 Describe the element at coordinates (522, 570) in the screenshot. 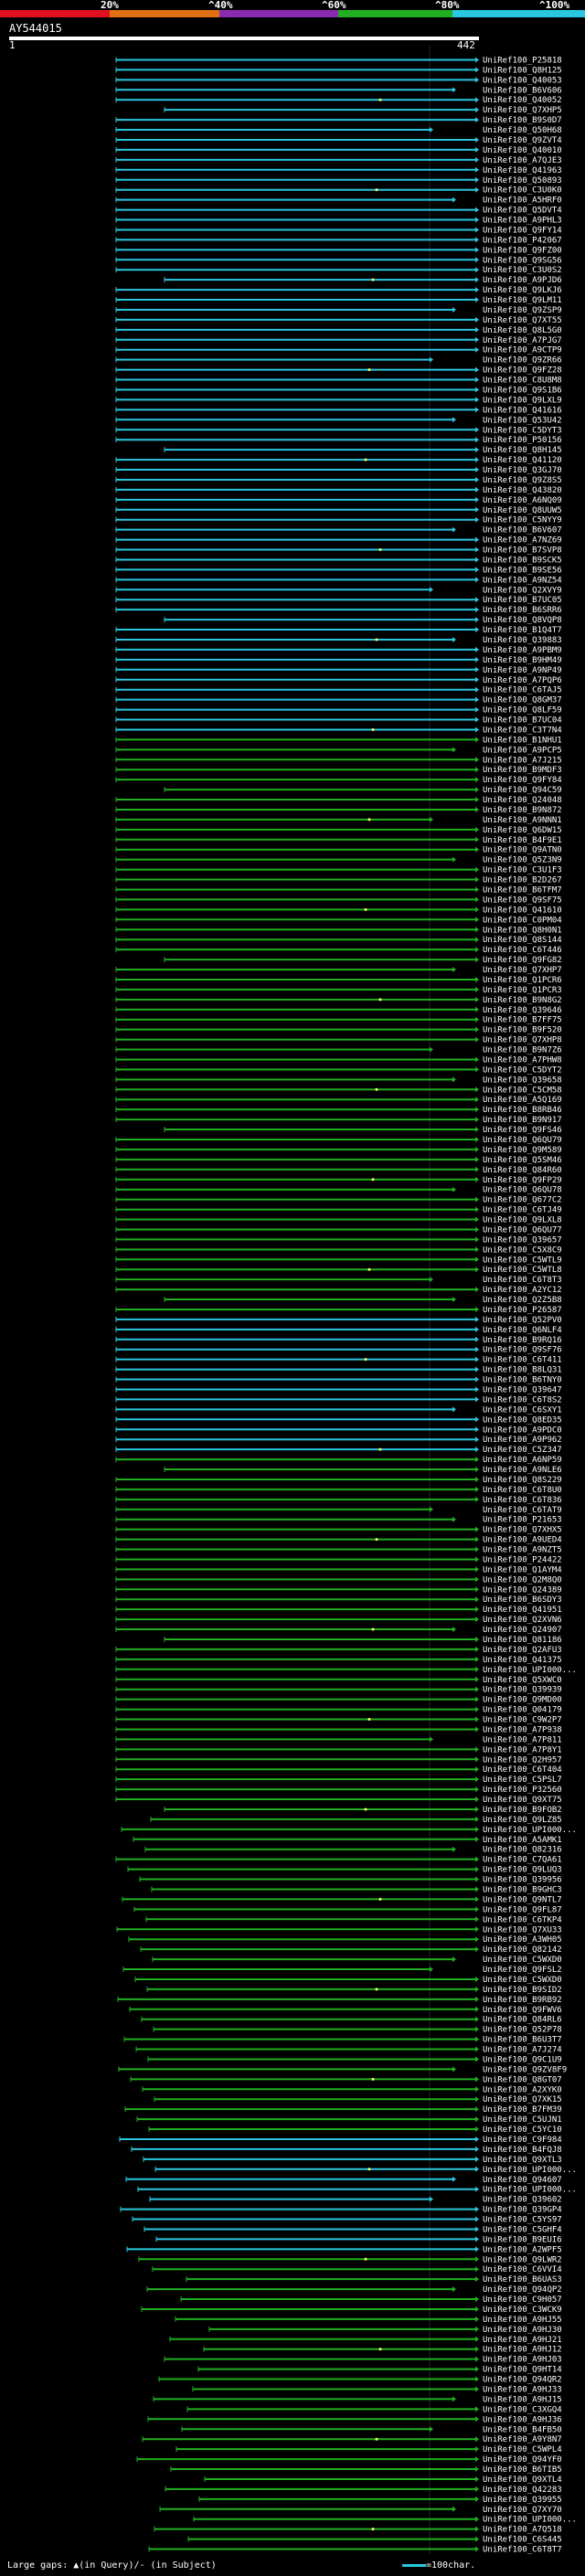

I see `hit-label: UniRef100_B9SE56` at that location.